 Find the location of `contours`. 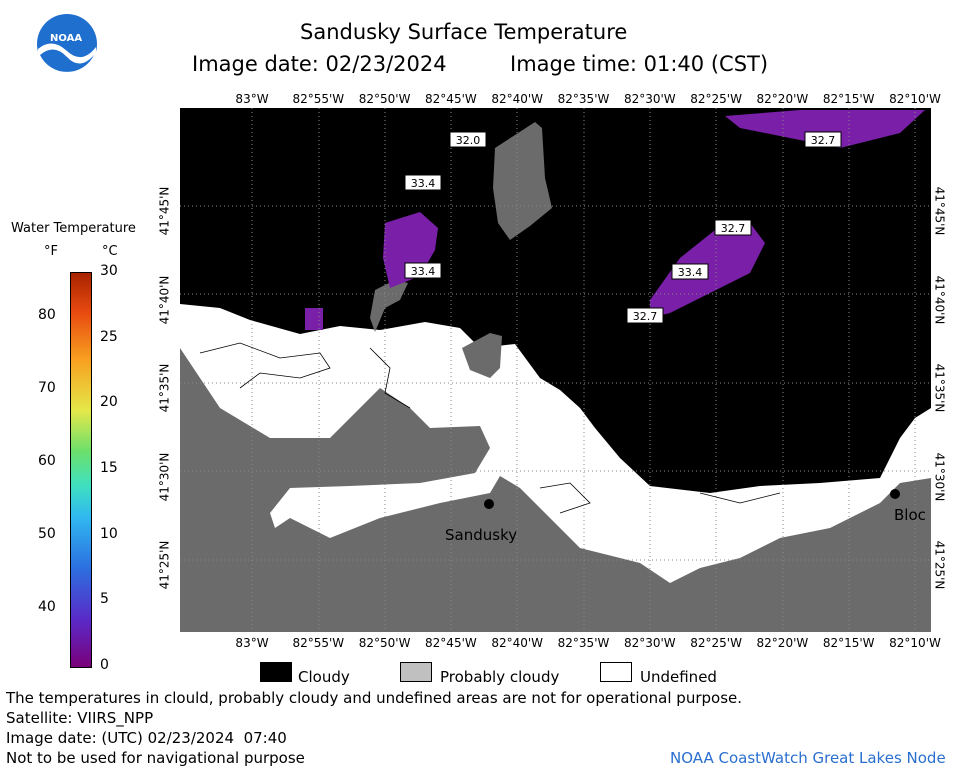

contours is located at coordinates (490, 428).